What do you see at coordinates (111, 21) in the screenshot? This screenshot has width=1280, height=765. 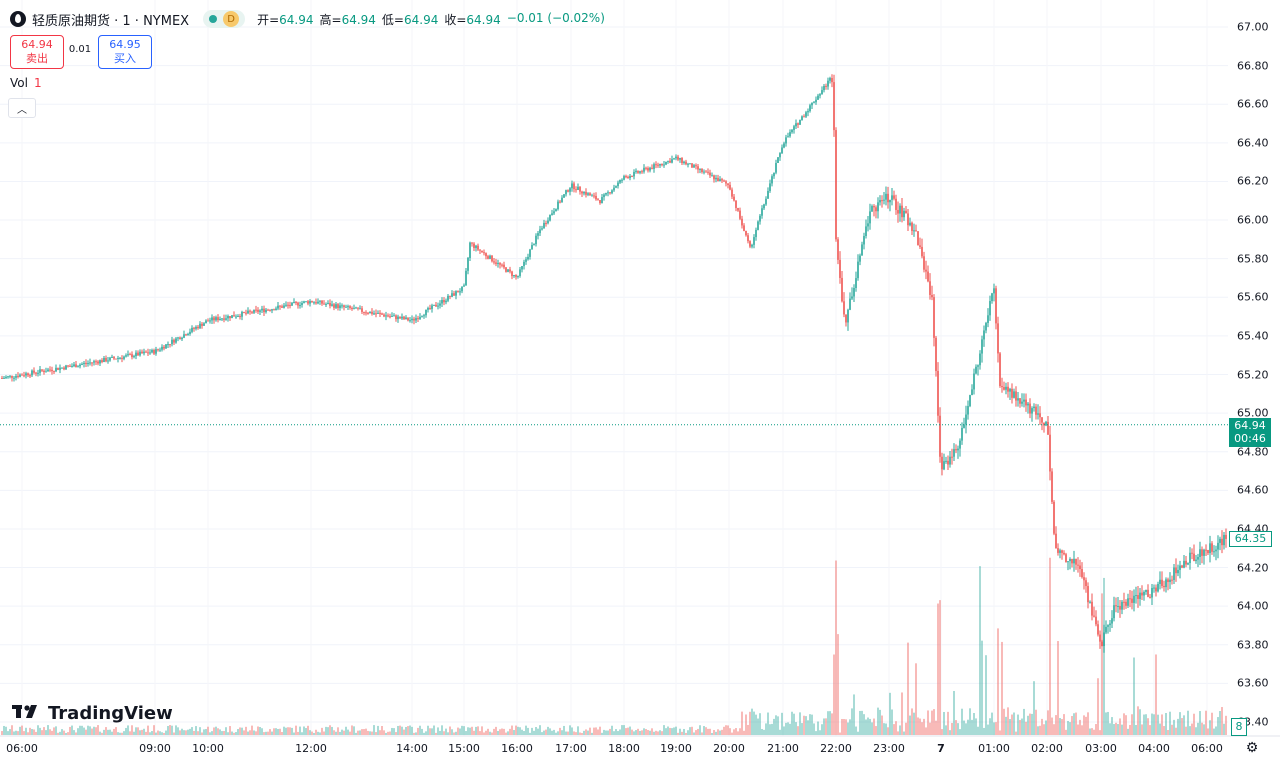 I see `symbol-title: 轻质原油期货 · 1 · NYMEX` at bounding box center [111, 21].